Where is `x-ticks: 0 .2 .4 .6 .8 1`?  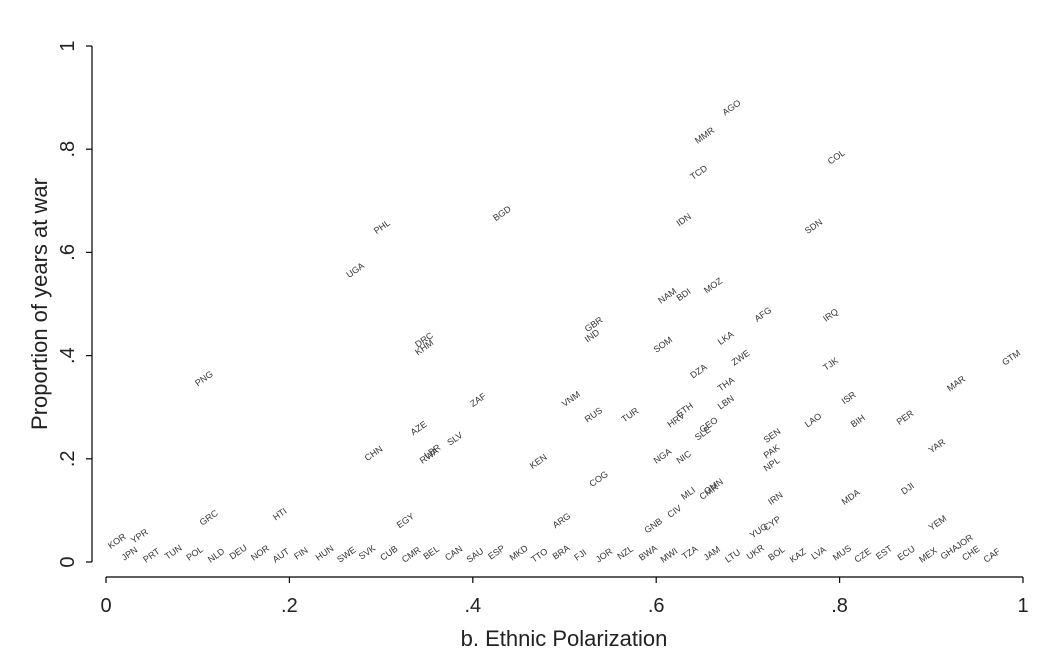 x-ticks: 0 .2 .4 .6 .8 1 is located at coordinates (564, 597).